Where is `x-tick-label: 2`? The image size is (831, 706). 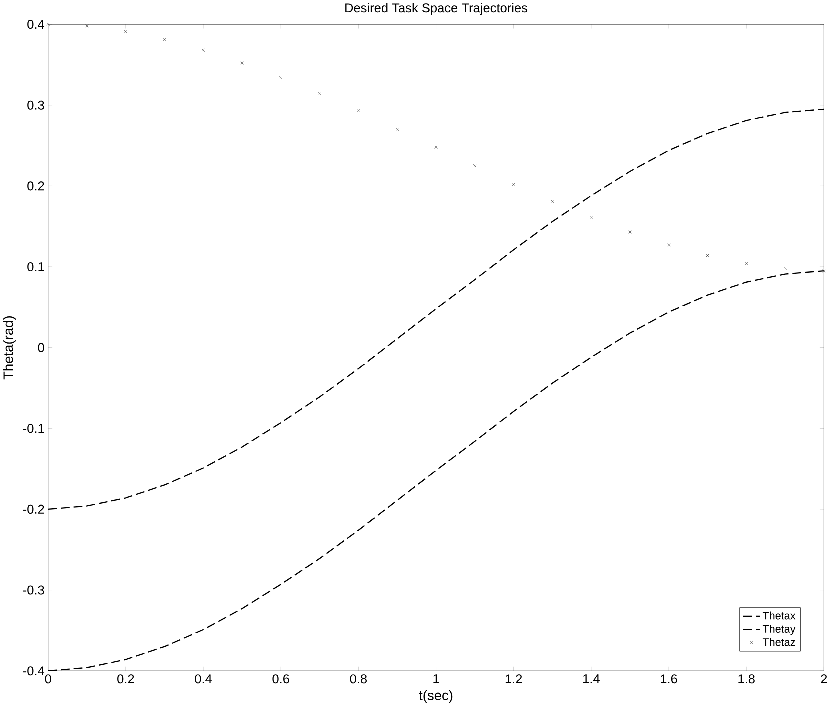 x-tick-label: 2 is located at coordinates (824, 679).